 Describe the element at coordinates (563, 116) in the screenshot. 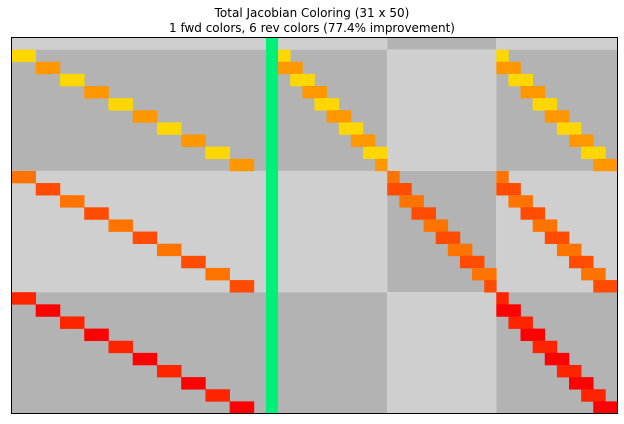

I see `rev-cell-r6-c45` at that location.